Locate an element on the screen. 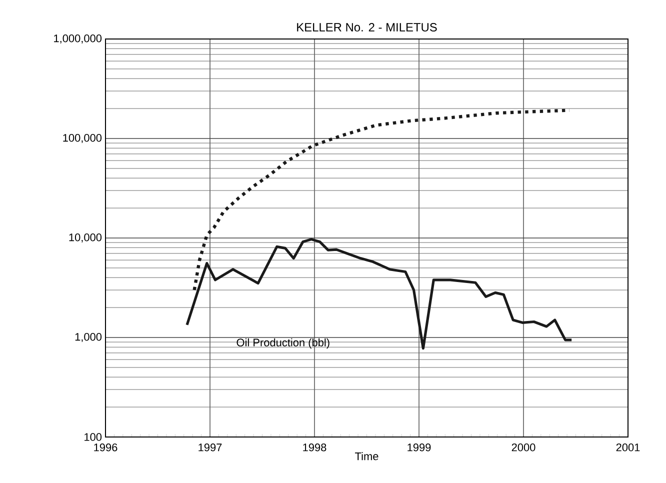  annotation: Oil Production (bbl) is located at coordinates (283, 343).